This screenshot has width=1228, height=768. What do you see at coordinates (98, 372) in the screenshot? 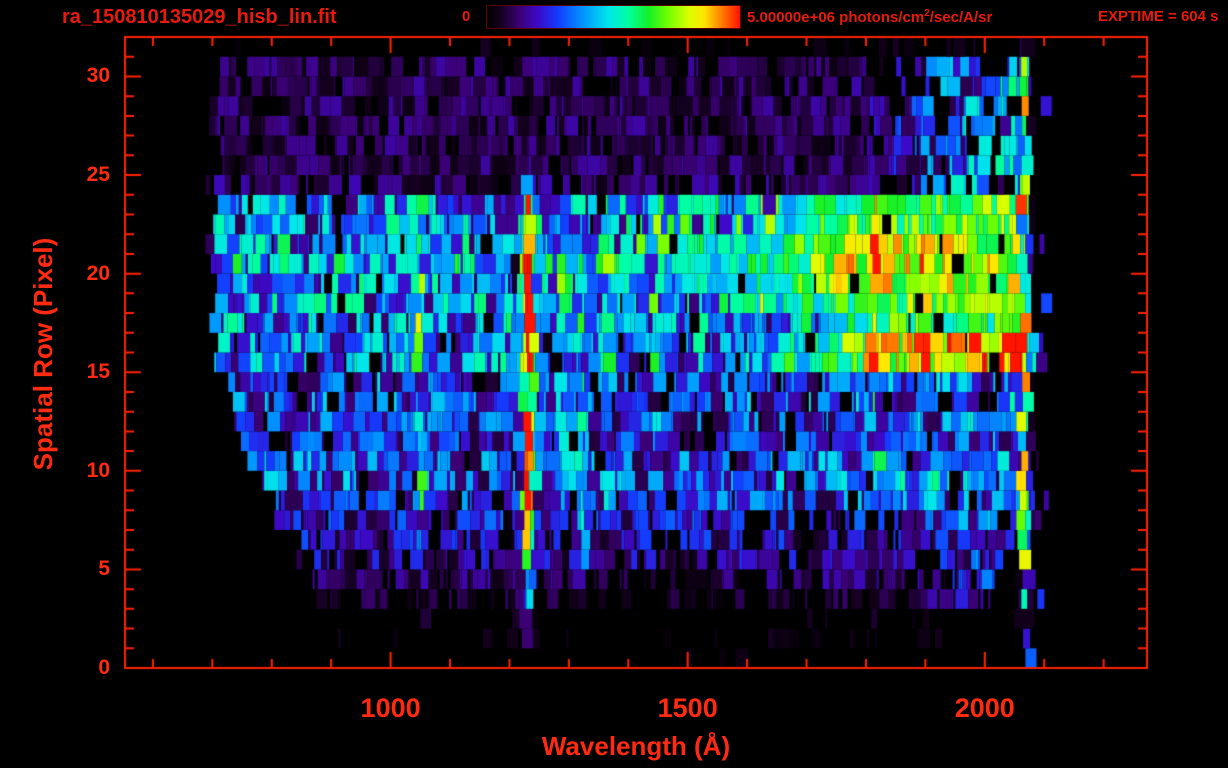
I see `y-tick-label: 15` at bounding box center [98, 372].